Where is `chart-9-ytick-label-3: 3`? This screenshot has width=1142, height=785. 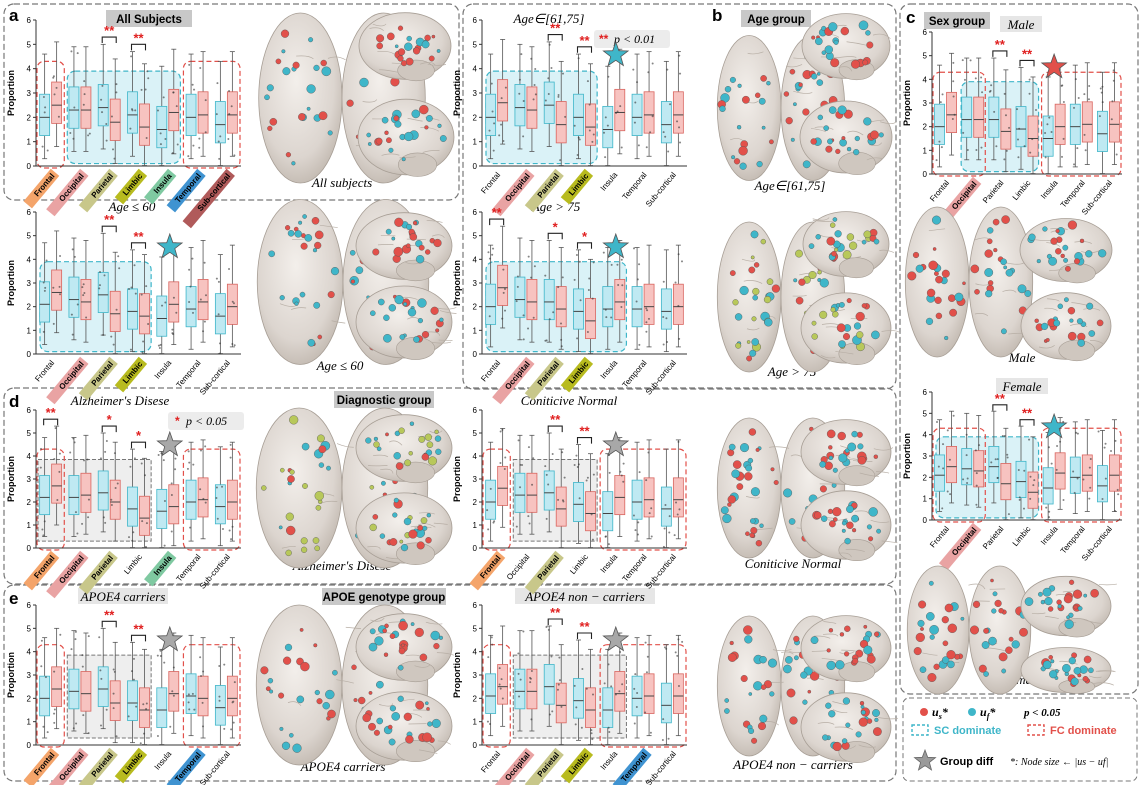
chart-9-ytick-label-3: 3 is located at coordinates (475, 675).